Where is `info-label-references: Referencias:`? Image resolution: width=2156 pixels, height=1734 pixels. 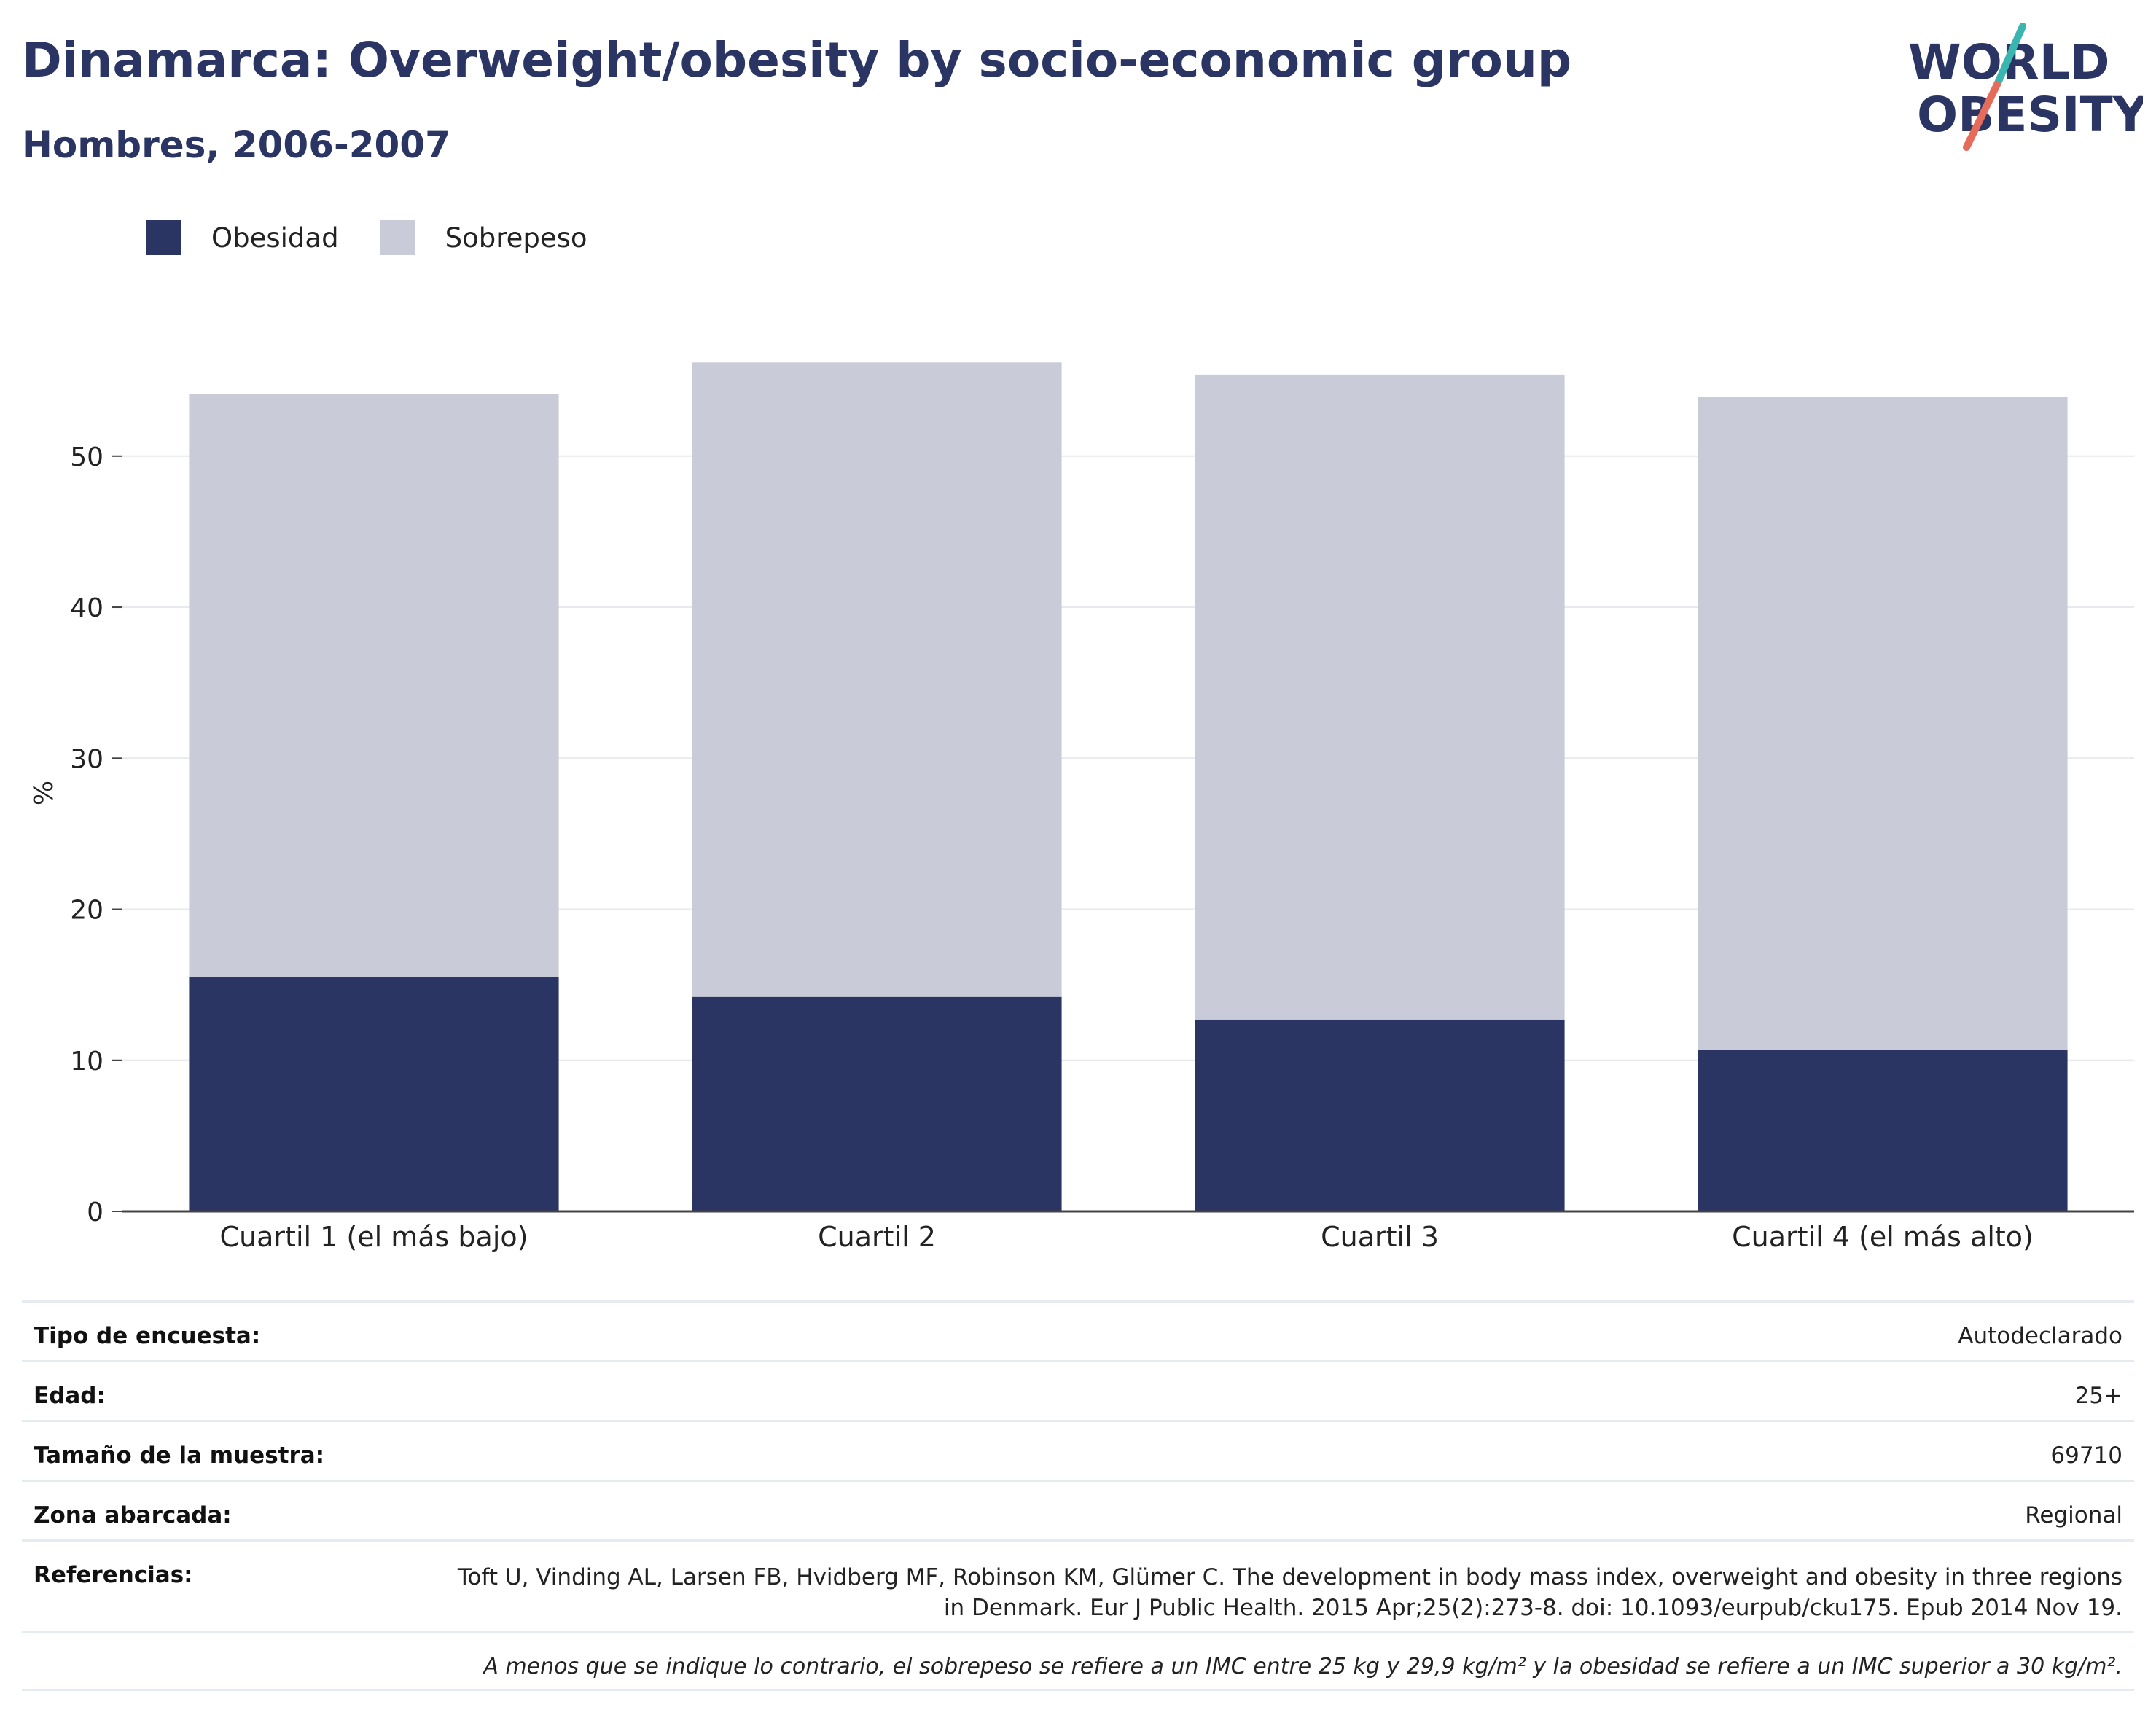
info-label-references: Referencias: is located at coordinates (114, 1575).